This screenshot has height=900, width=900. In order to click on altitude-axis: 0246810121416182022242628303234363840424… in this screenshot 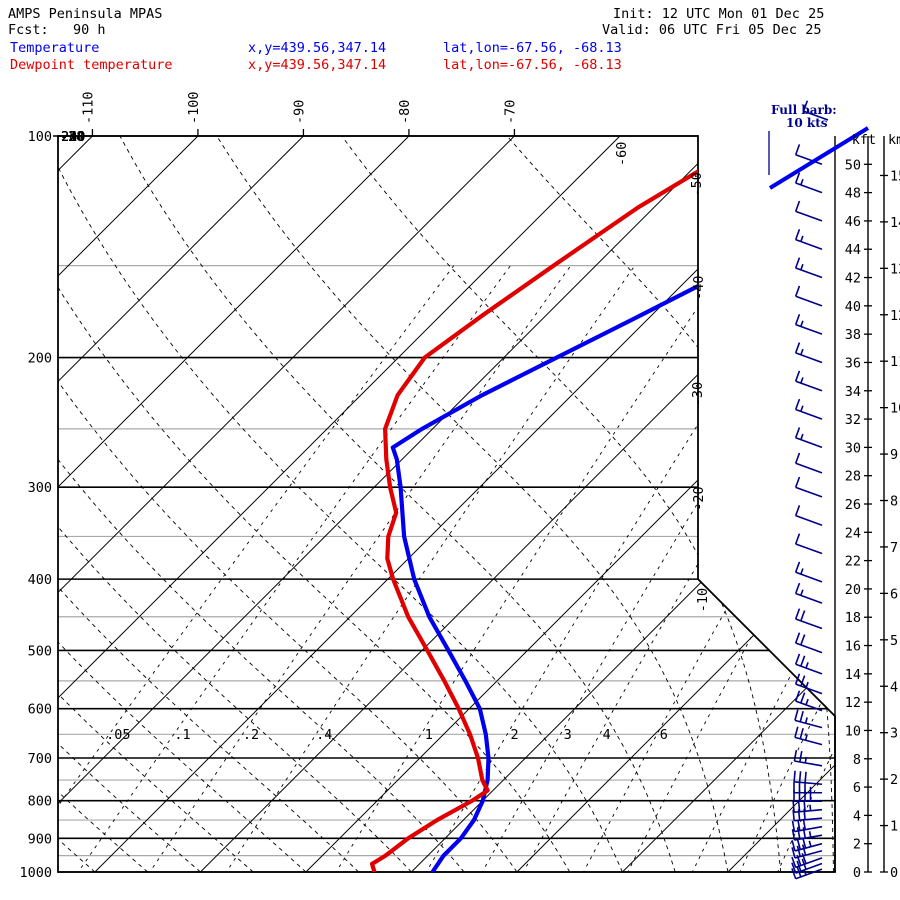, I will do `click(872, 506)`.